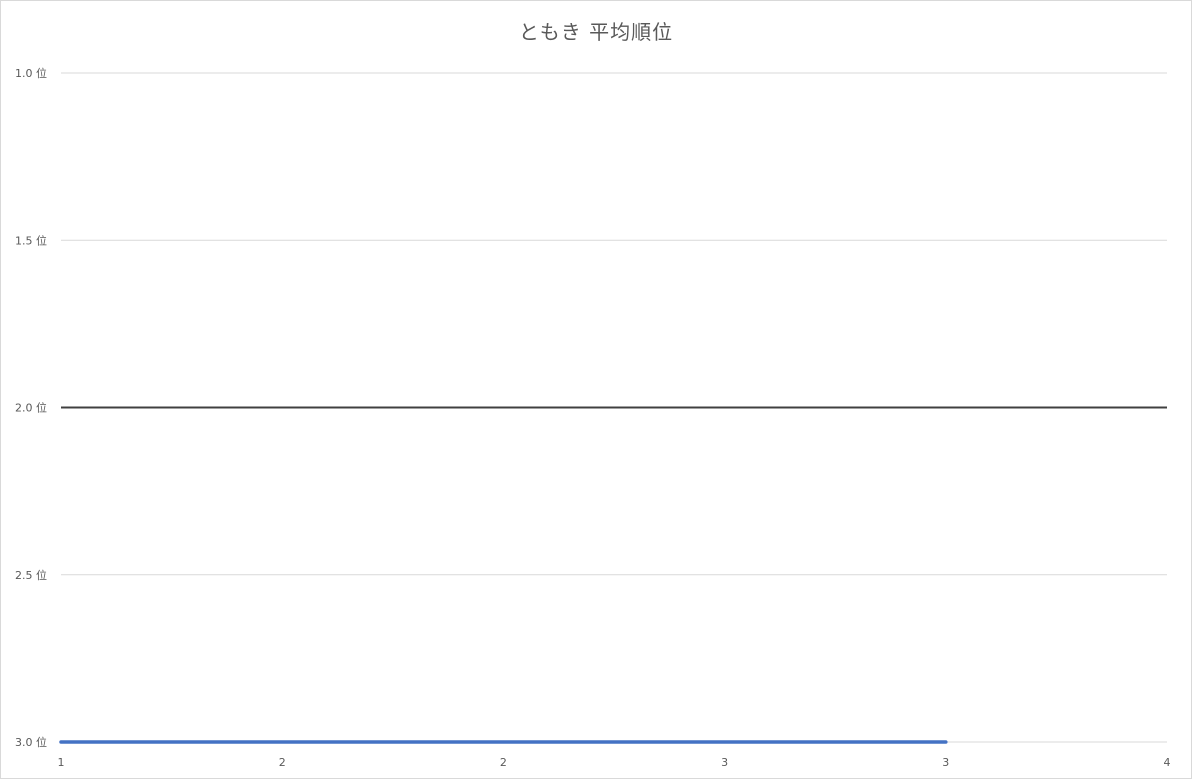 This screenshot has width=1192, height=779. Describe the element at coordinates (614, 762) in the screenshot. I see `x-axis-tick-labels: 1 2 2 3 3 4` at that location.